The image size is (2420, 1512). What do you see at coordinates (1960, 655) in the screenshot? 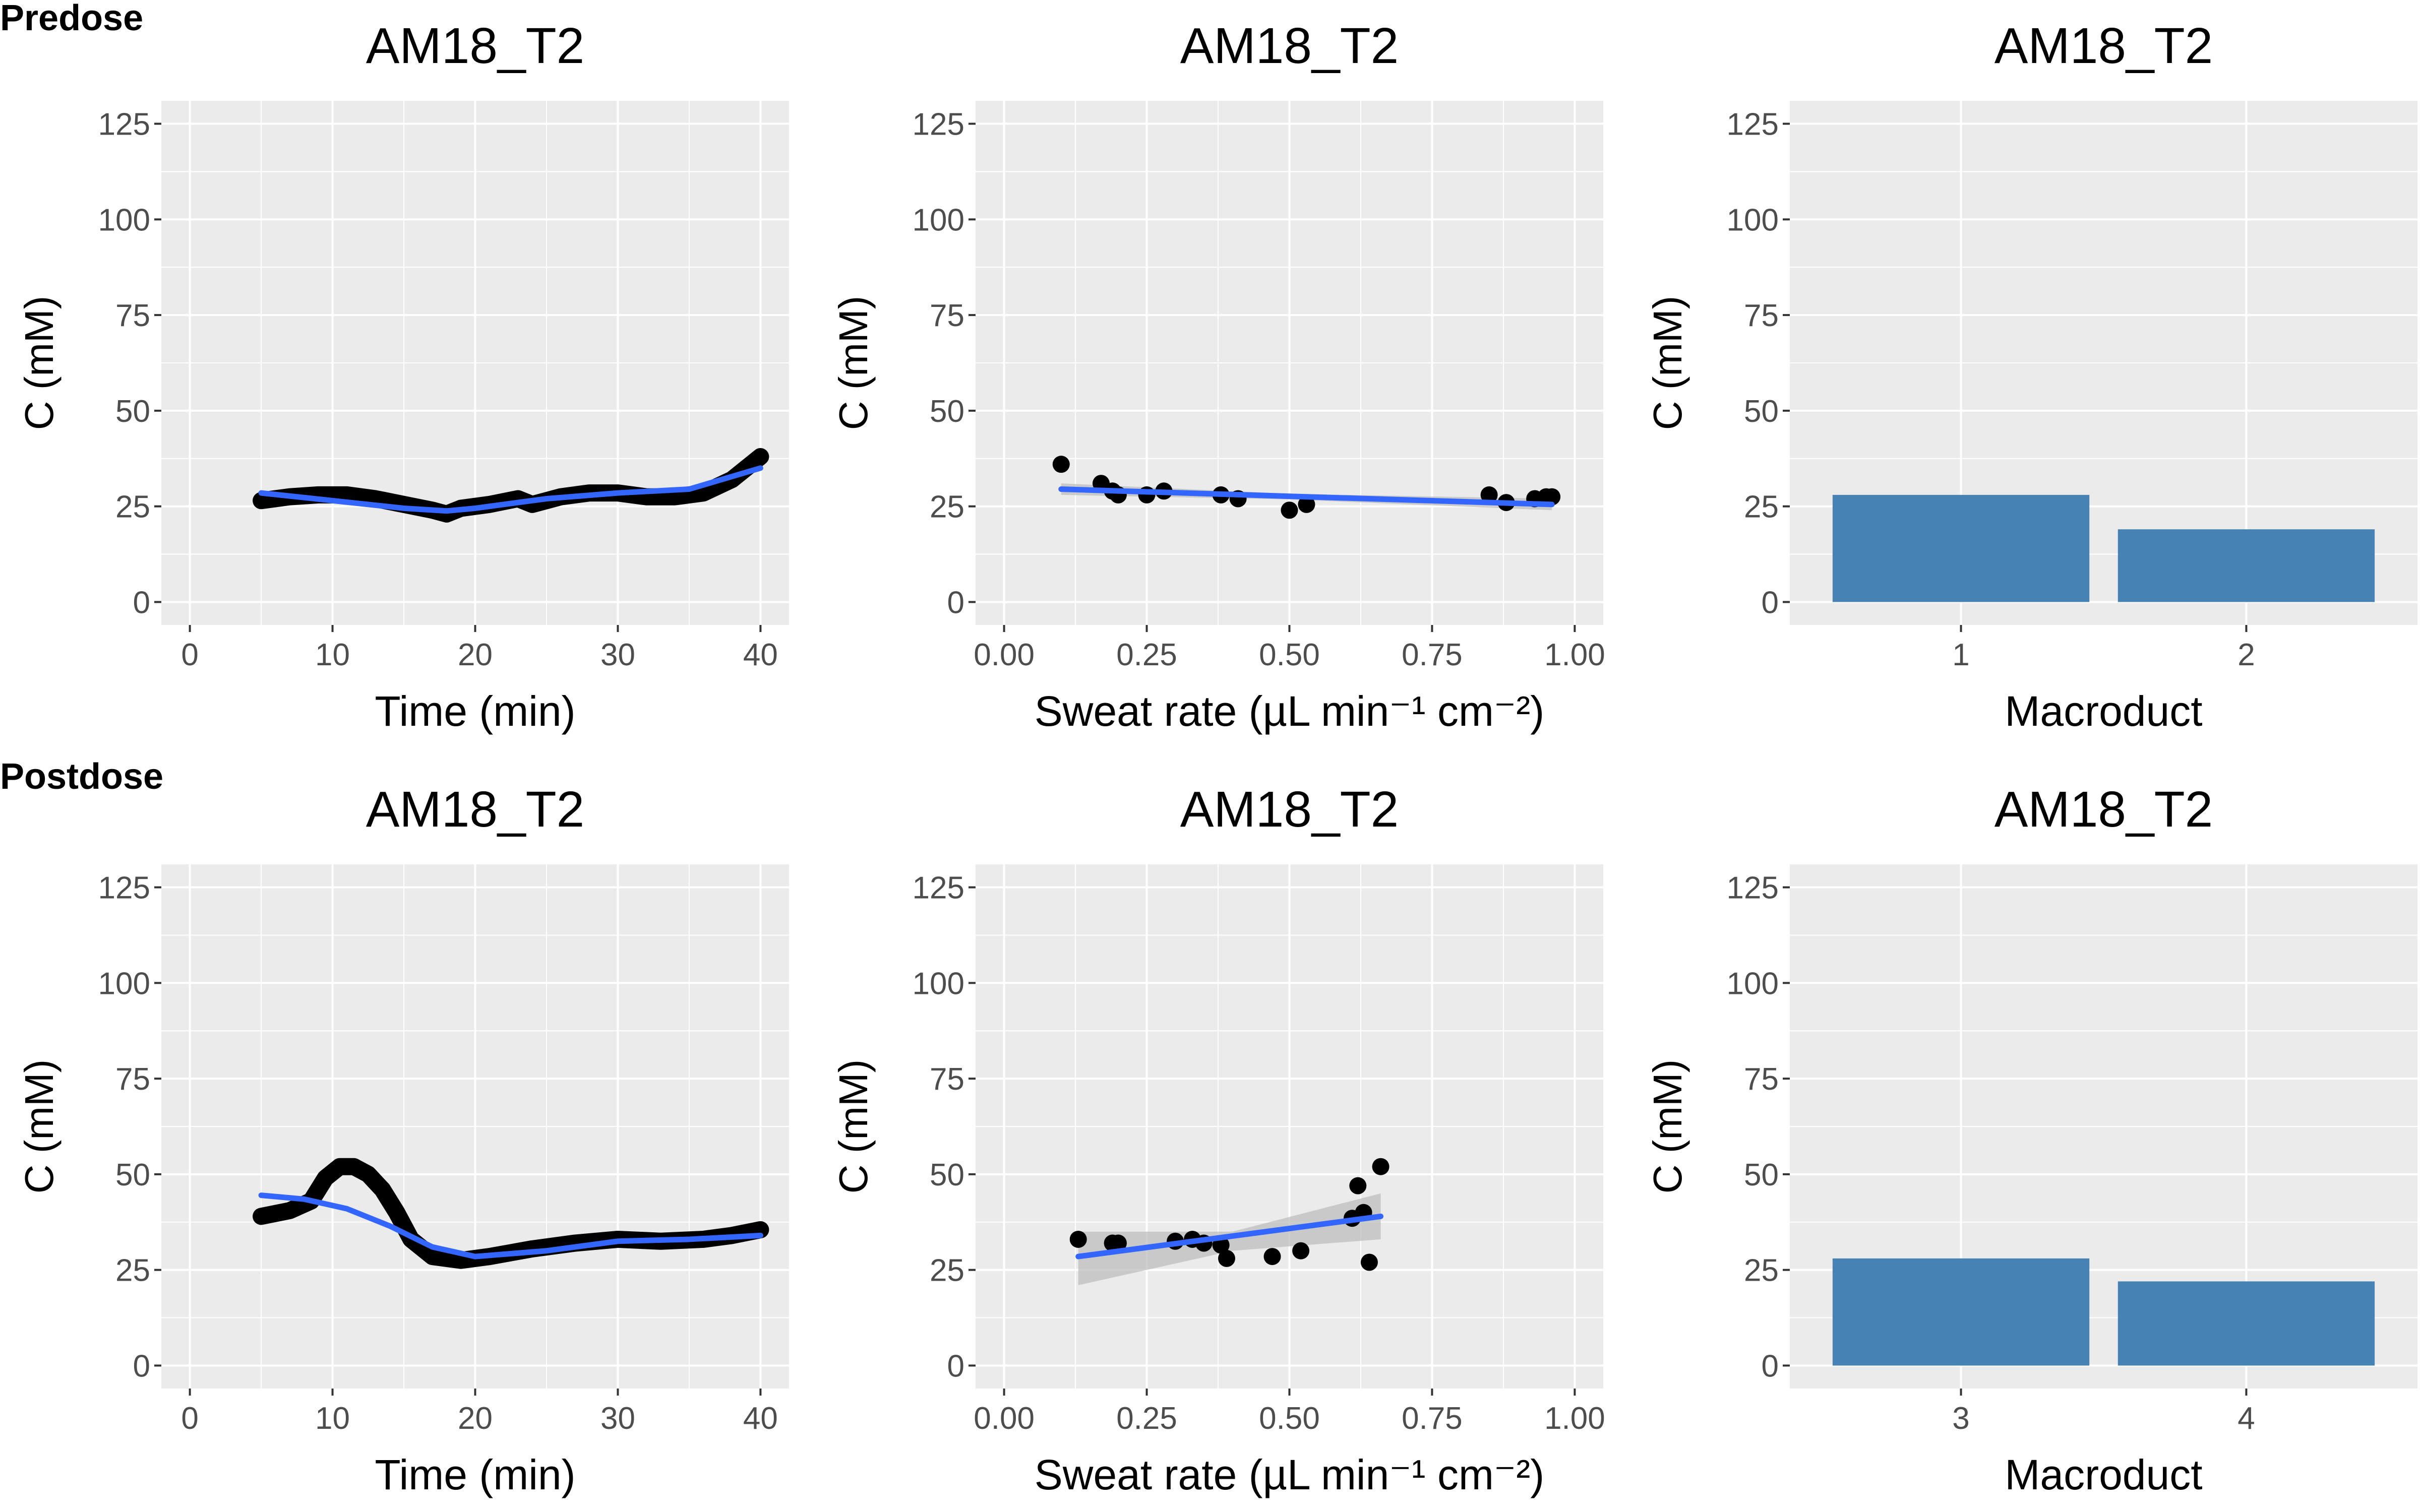
I see `x-tick-label: 1` at bounding box center [1960, 655].